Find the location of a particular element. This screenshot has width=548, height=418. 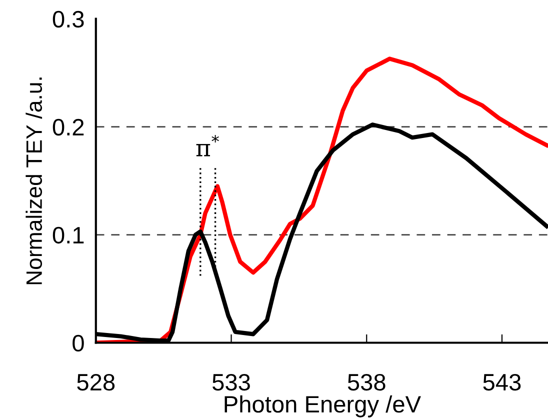

y-tick-label: 0.1 is located at coordinates (68, 235).